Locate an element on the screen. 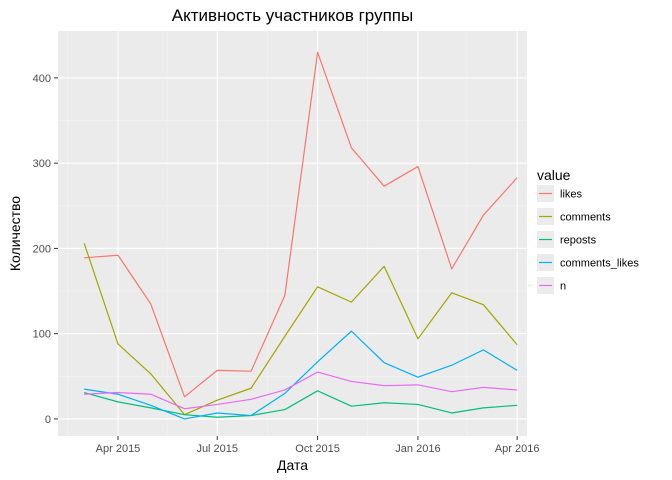 This screenshot has width=672, height=480. legend-item-comments_likes: comments_likes is located at coordinates (588, 262).